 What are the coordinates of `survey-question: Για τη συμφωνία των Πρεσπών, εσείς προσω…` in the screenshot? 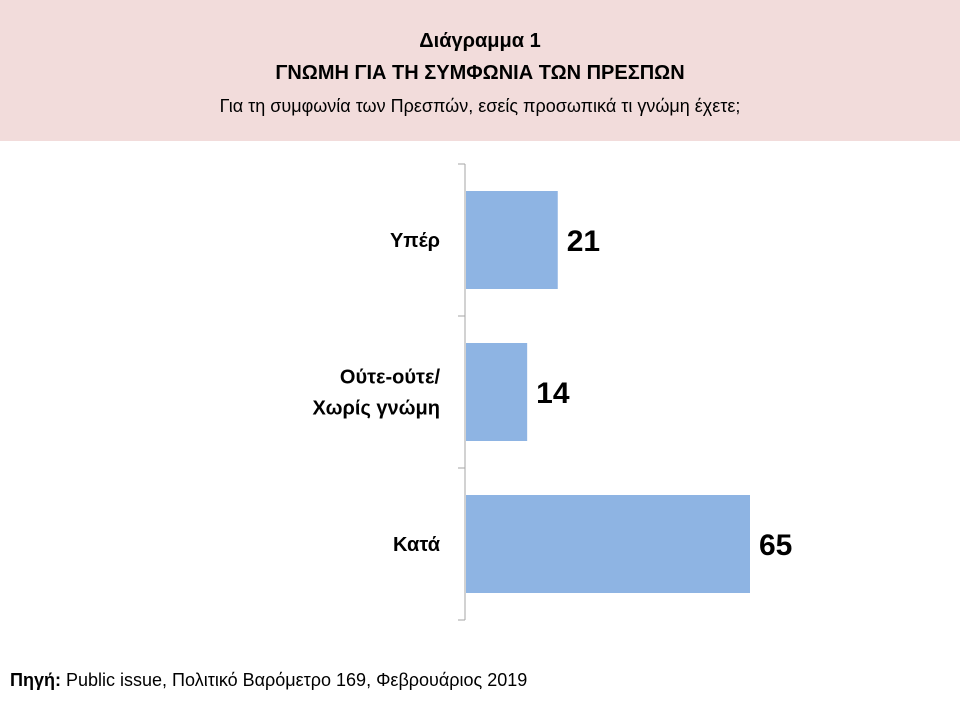 It's located at (480, 106).